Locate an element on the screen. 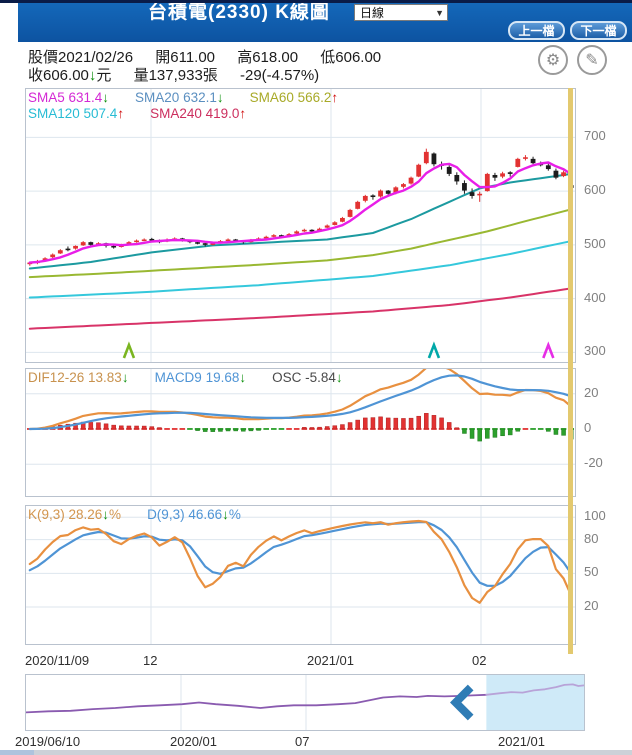 The width and height of the screenshot is (632, 755). quote-open: 開611.00 is located at coordinates (185, 57).